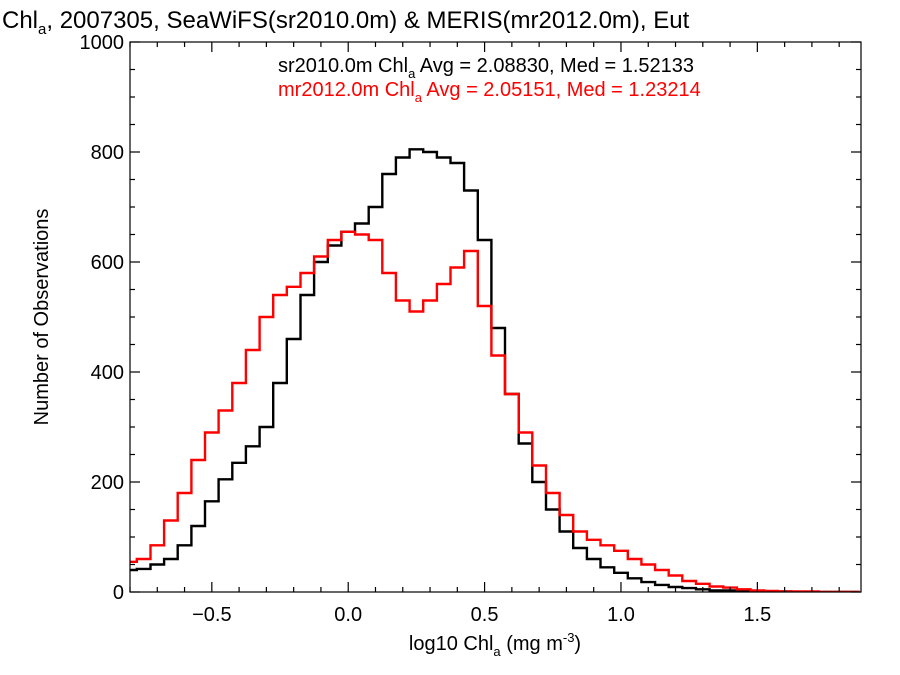 The width and height of the screenshot is (900, 675). I want to click on y-axis-label: Number of Observations, so click(42, 317).